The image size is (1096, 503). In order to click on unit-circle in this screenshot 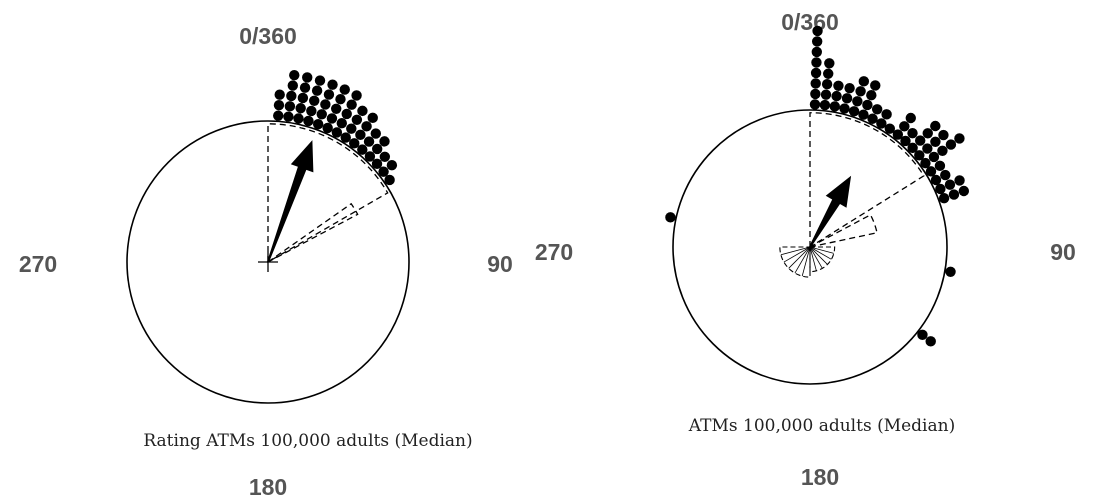, I will do `click(810, 247)`.